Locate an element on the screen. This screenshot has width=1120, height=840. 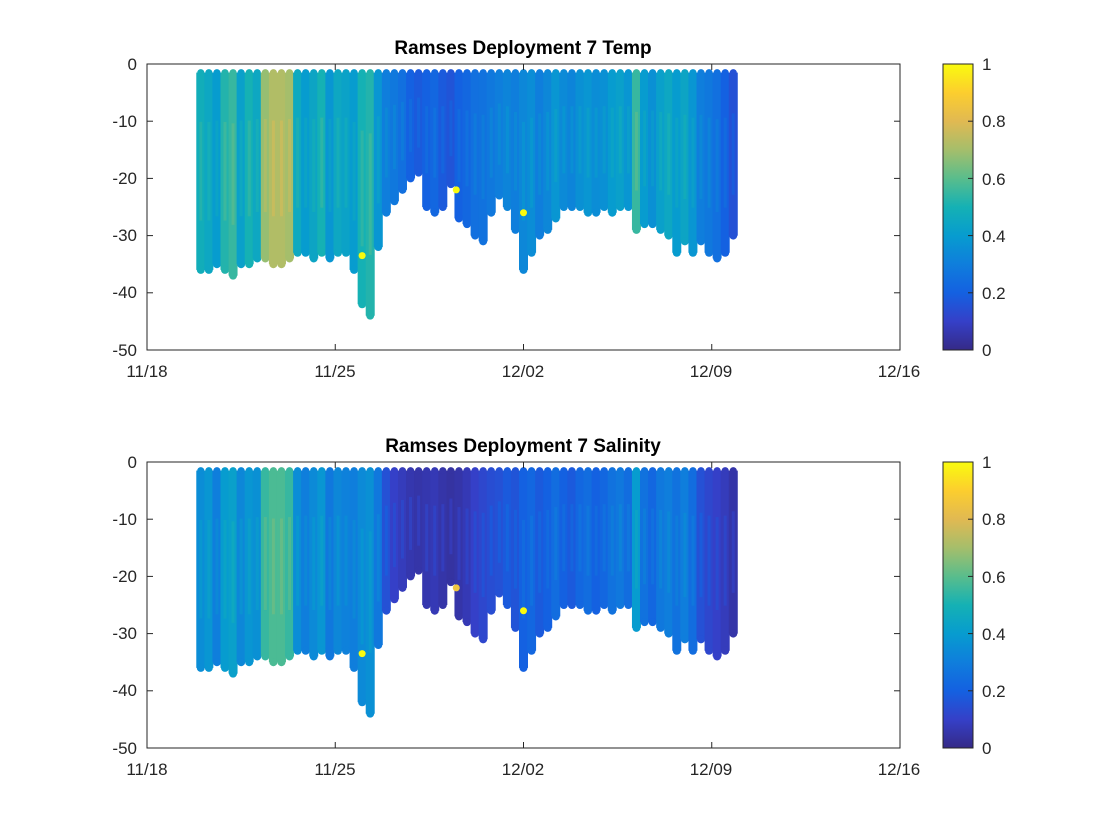
x-tick-label: 11/25 is located at coordinates (334, 371).